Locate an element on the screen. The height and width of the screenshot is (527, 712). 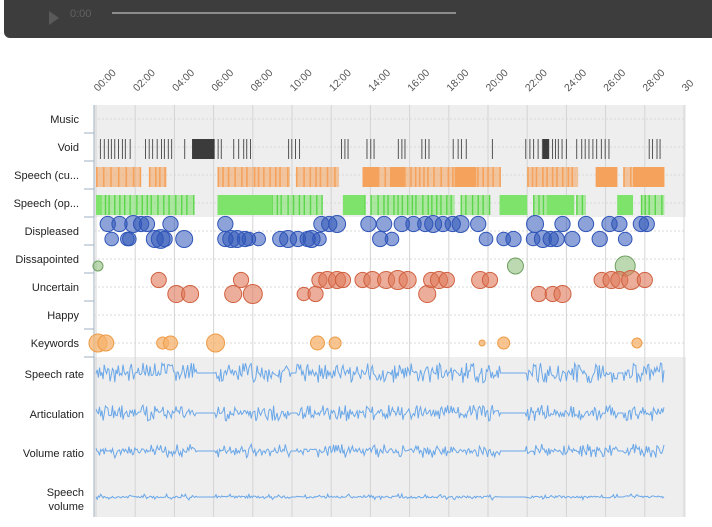
volume-ratio-line is located at coordinates (380, 451).